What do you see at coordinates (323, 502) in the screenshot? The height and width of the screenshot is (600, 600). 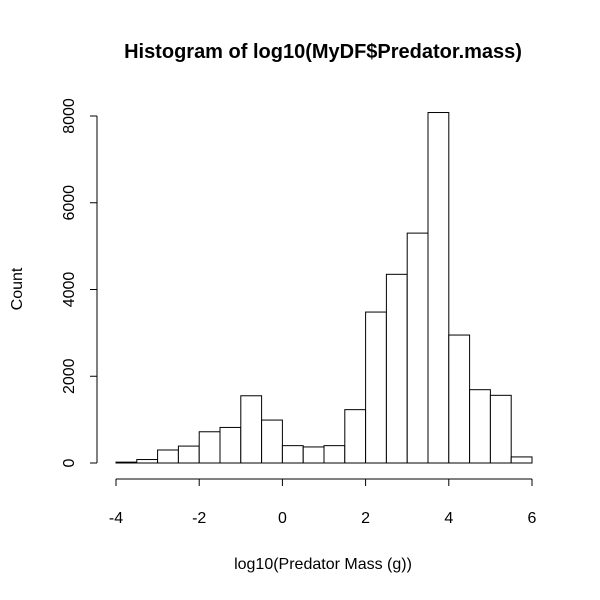 I see `x-axis: -4 -2 0 2 4 6` at bounding box center [323, 502].